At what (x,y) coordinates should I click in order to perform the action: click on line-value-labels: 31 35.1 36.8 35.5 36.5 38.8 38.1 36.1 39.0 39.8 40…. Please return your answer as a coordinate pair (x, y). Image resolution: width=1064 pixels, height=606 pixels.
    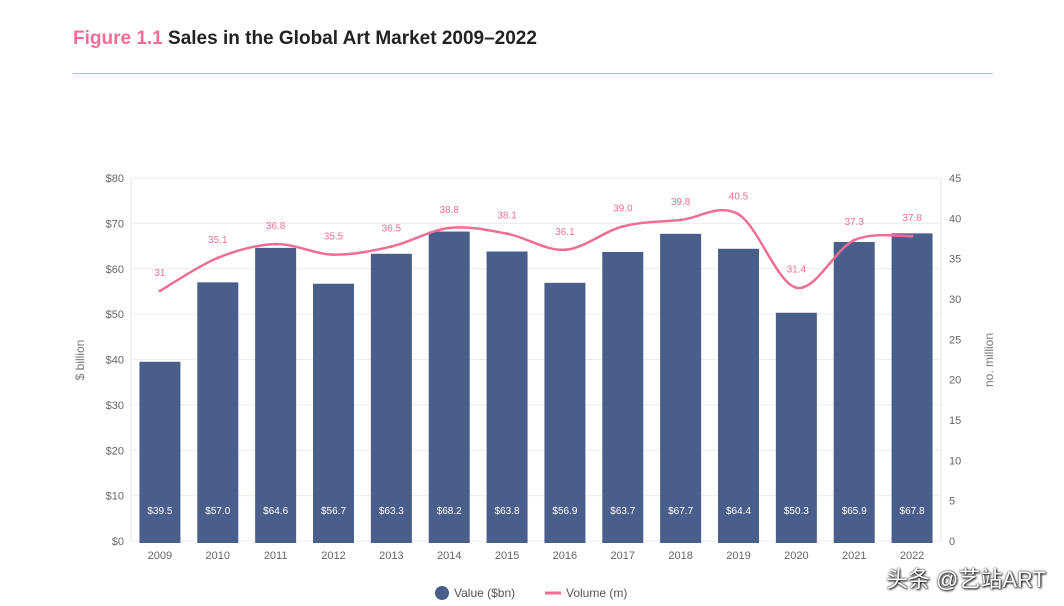
    Looking at the image, I should click on (538, 235).